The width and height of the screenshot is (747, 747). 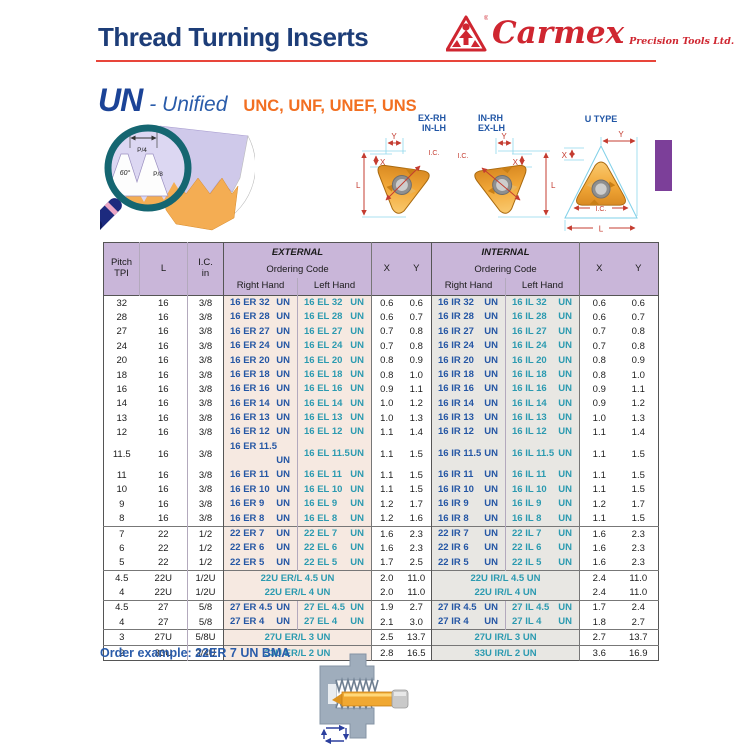 What do you see at coordinates (386, 622) in the screenshot?
I see `external-x-cell: 2.1` at bounding box center [386, 622].